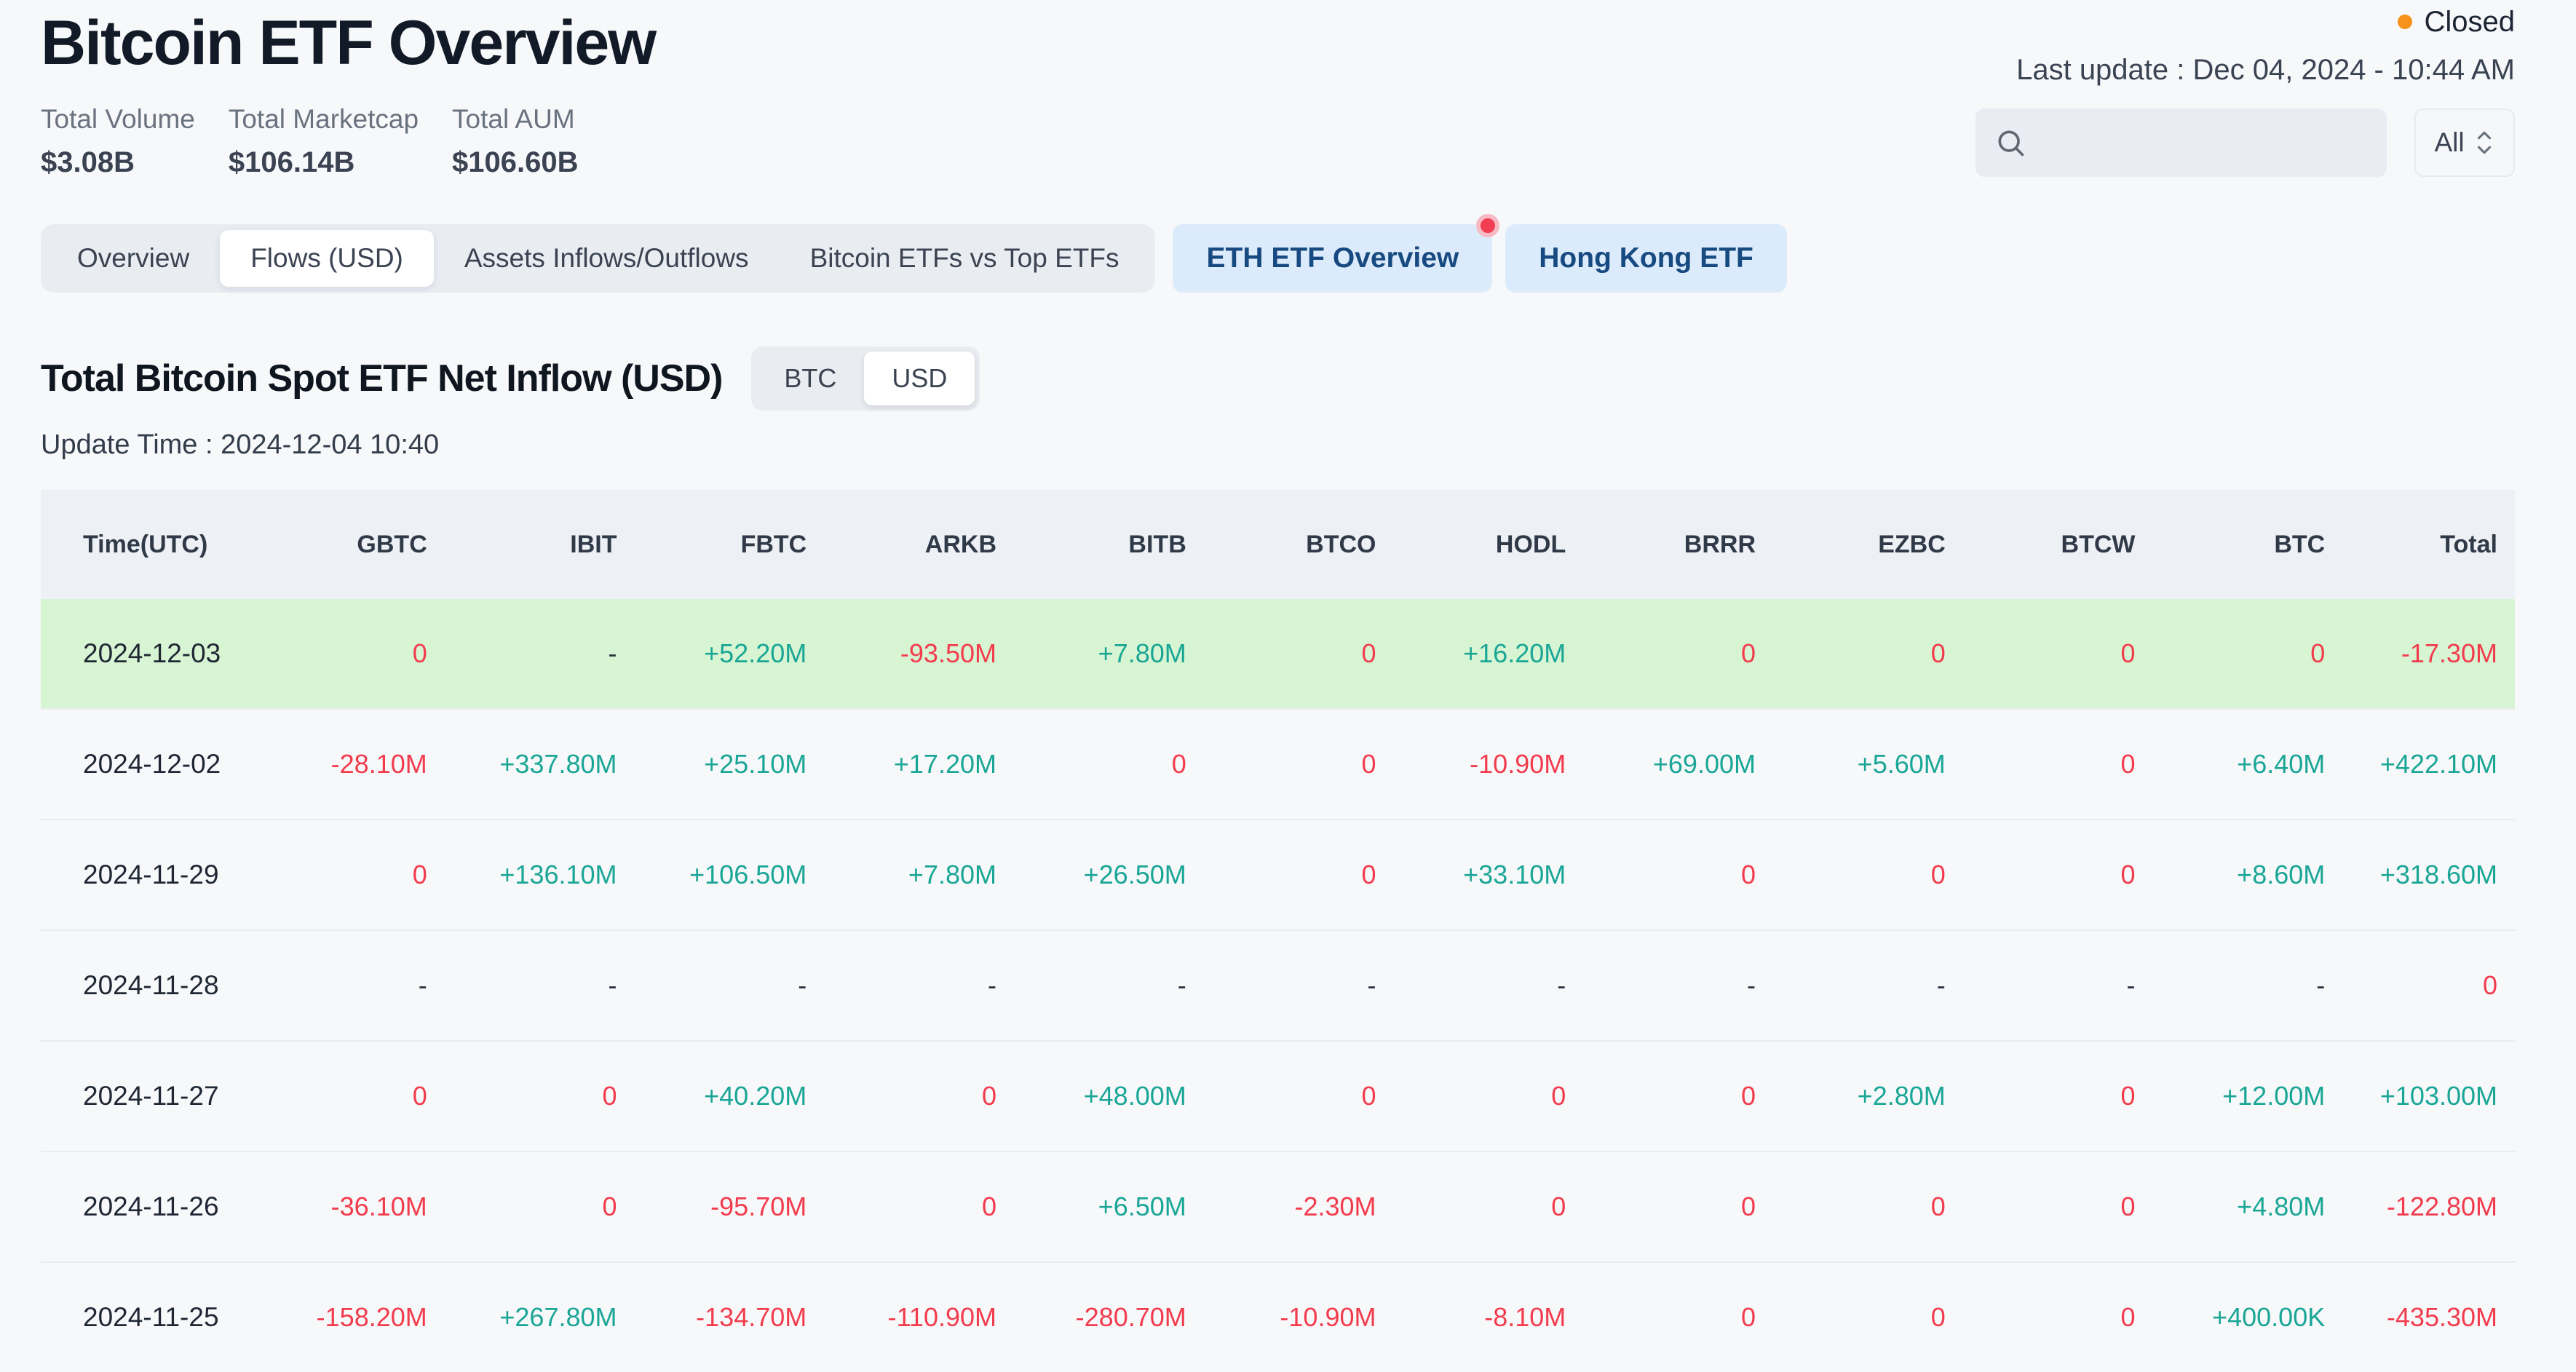 The width and height of the screenshot is (2576, 1372). What do you see at coordinates (2204, 143) in the screenshot?
I see `search-input` at bounding box center [2204, 143].